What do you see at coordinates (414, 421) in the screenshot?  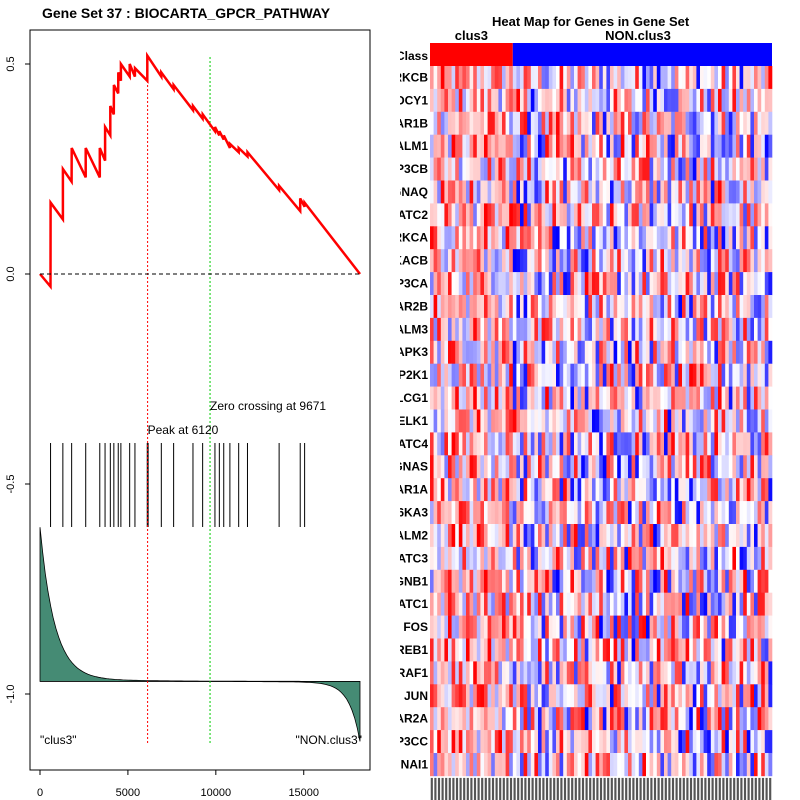 I see `gene-label: ELK1` at bounding box center [414, 421].